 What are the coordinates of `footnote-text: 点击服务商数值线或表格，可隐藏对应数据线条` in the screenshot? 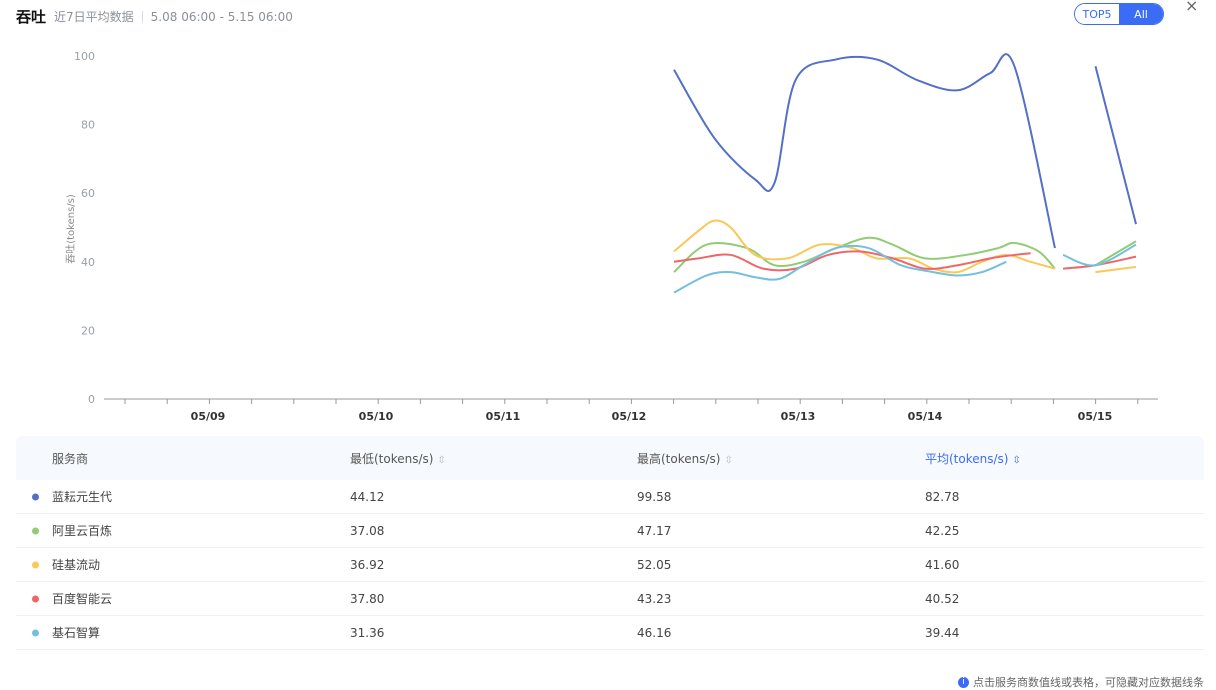 It's located at (1088, 682).